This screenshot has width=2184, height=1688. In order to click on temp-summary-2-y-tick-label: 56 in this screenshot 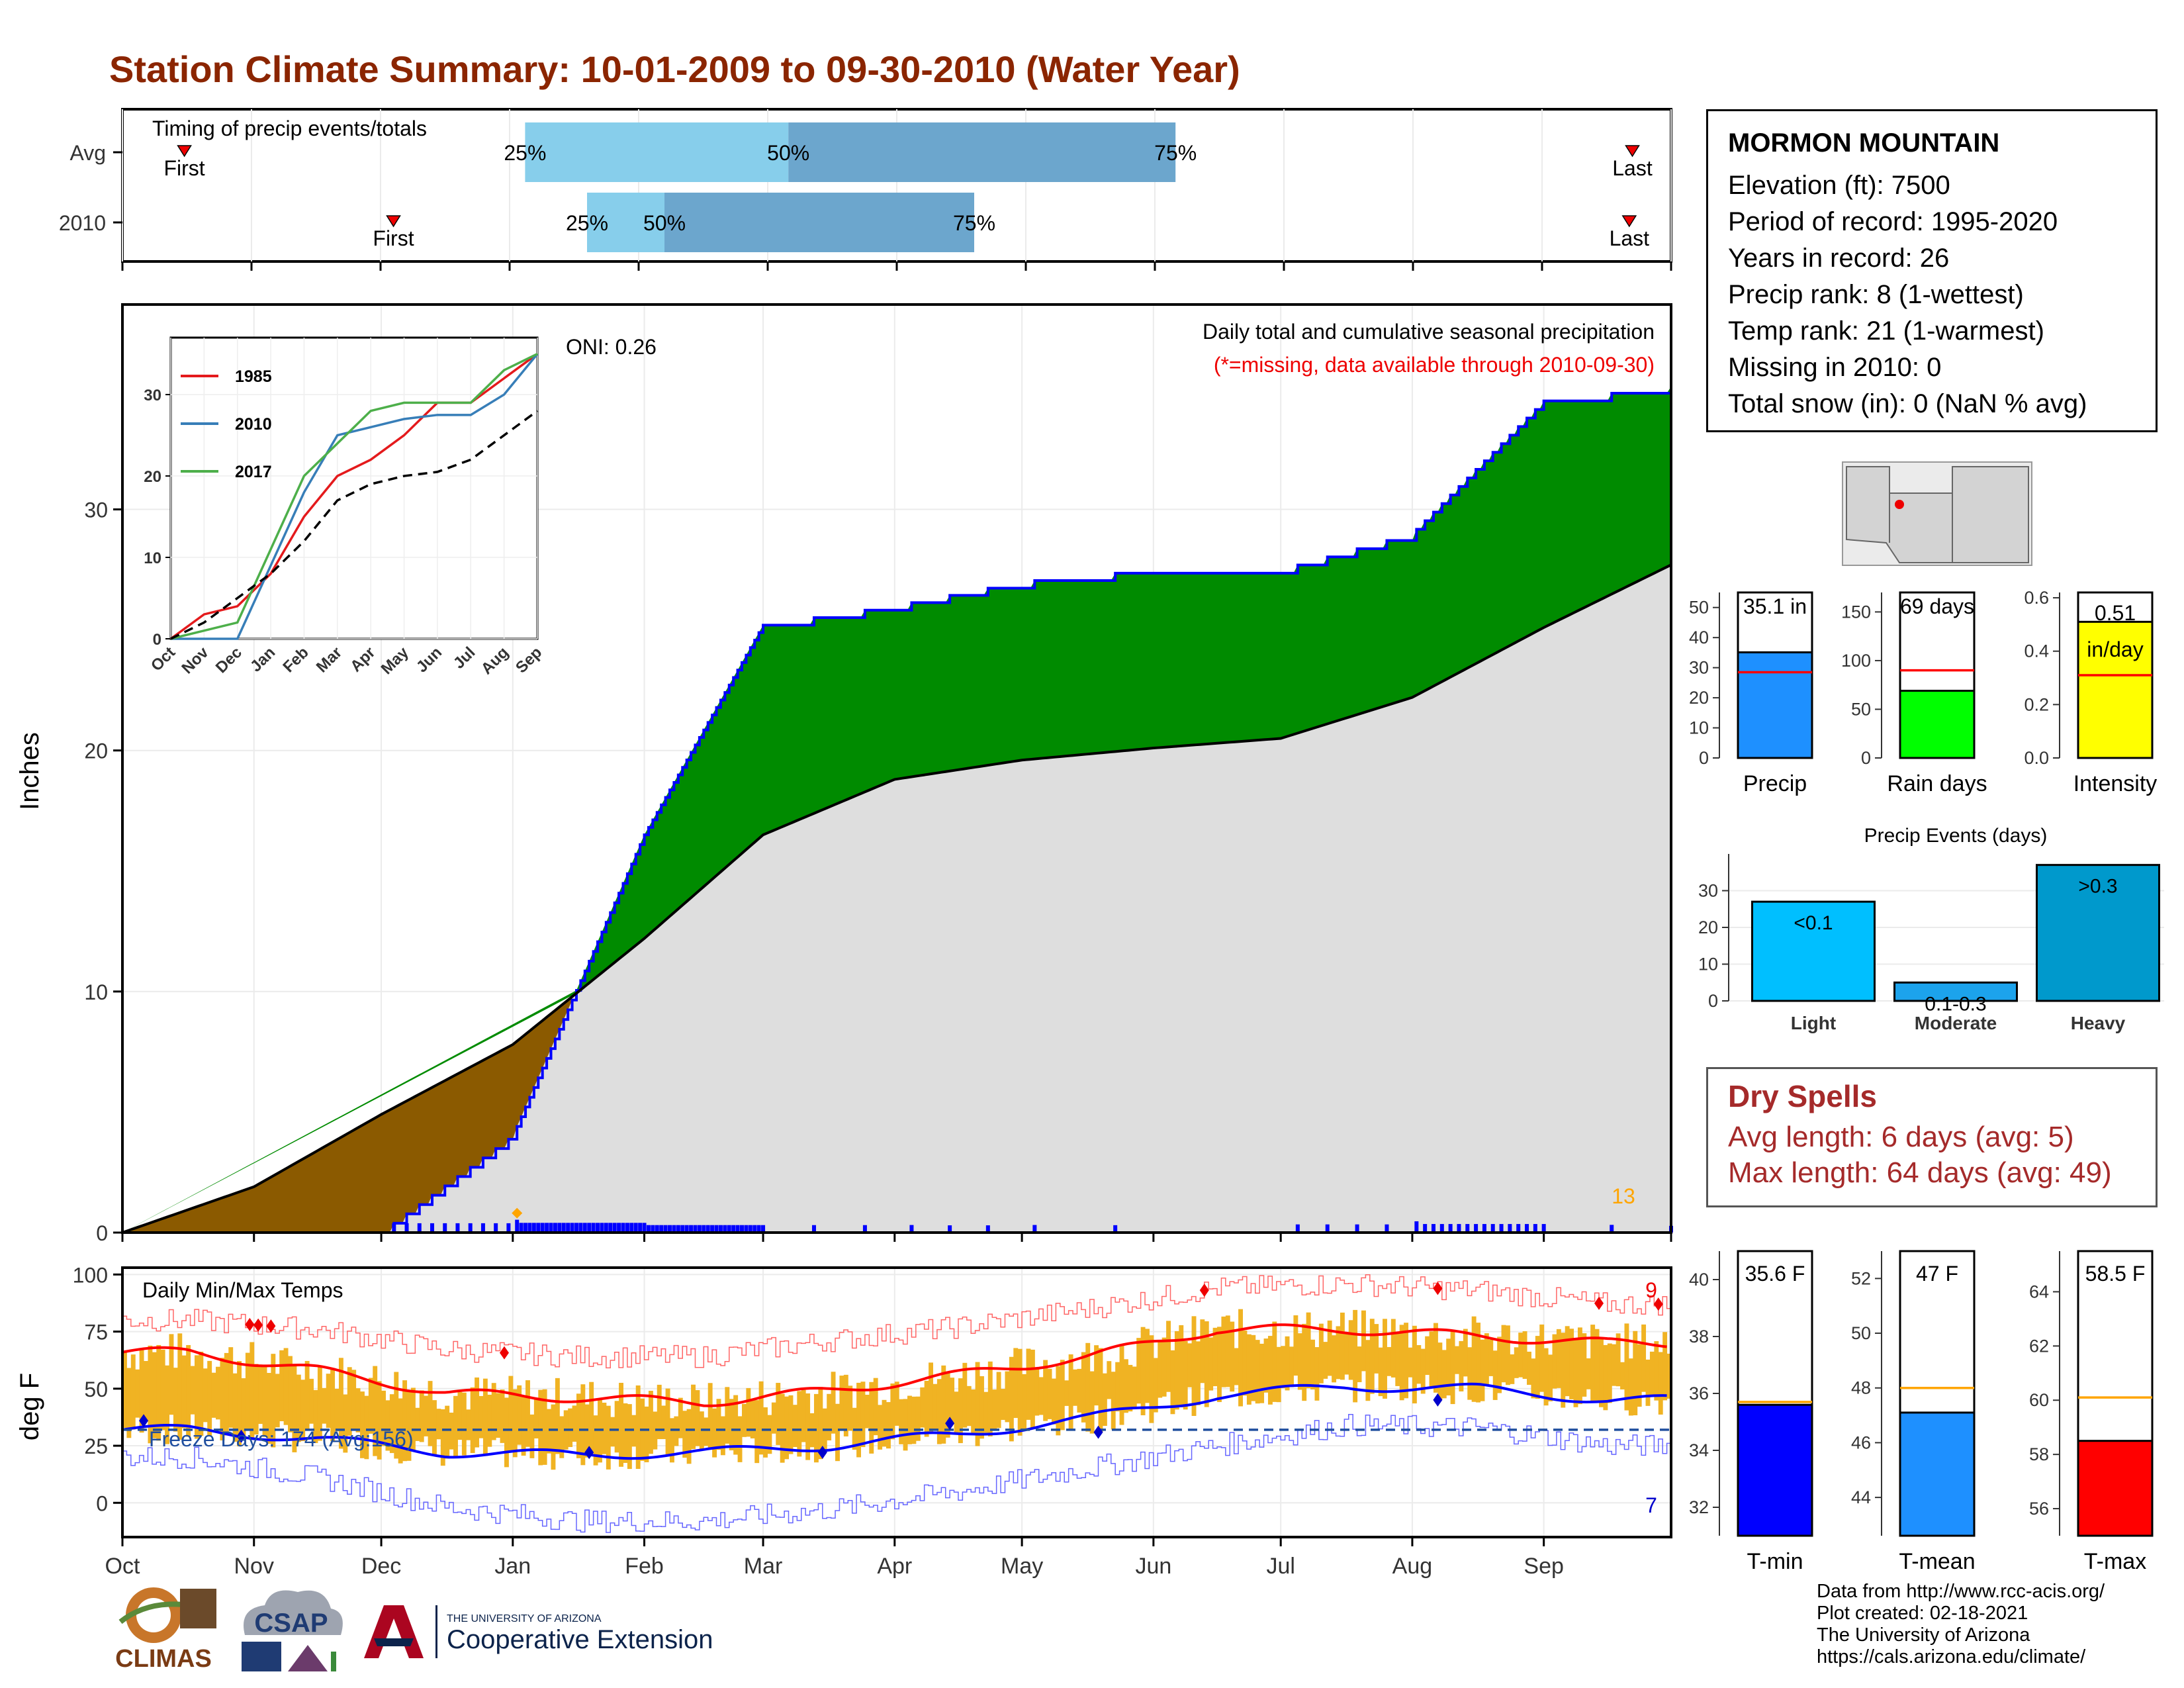, I will do `click(2039, 1509)`.